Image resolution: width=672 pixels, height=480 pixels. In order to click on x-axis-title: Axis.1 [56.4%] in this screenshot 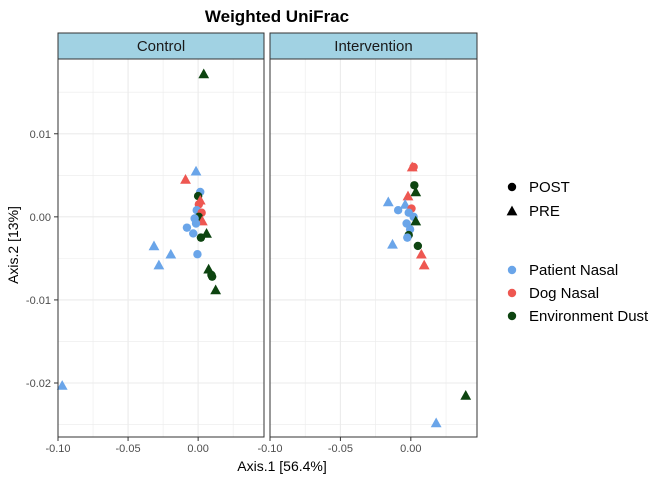, I will do `click(282, 466)`.